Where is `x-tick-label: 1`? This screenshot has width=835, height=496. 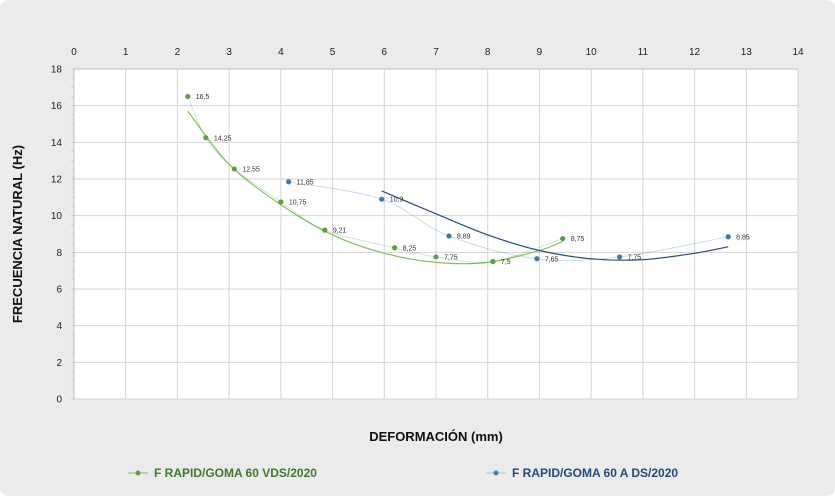 x-tick-label: 1 is located at coordinates (126, 52).